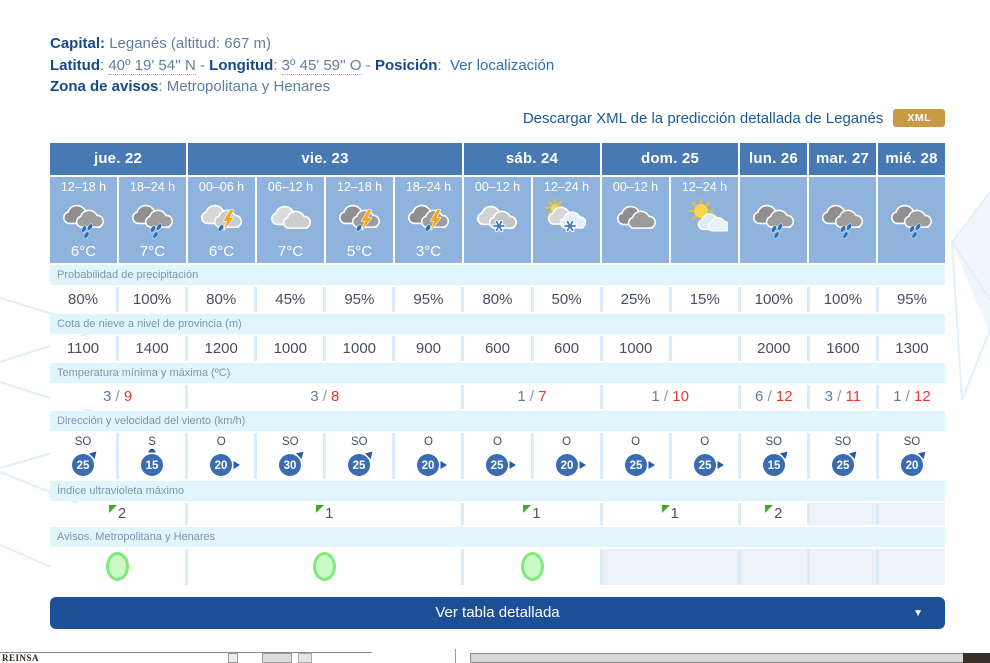 This screenshot has height=663, width=990. Describe the element at coordinates (83, 348) in the screenshot. I see `snow-level-cell: 1100` at that location.